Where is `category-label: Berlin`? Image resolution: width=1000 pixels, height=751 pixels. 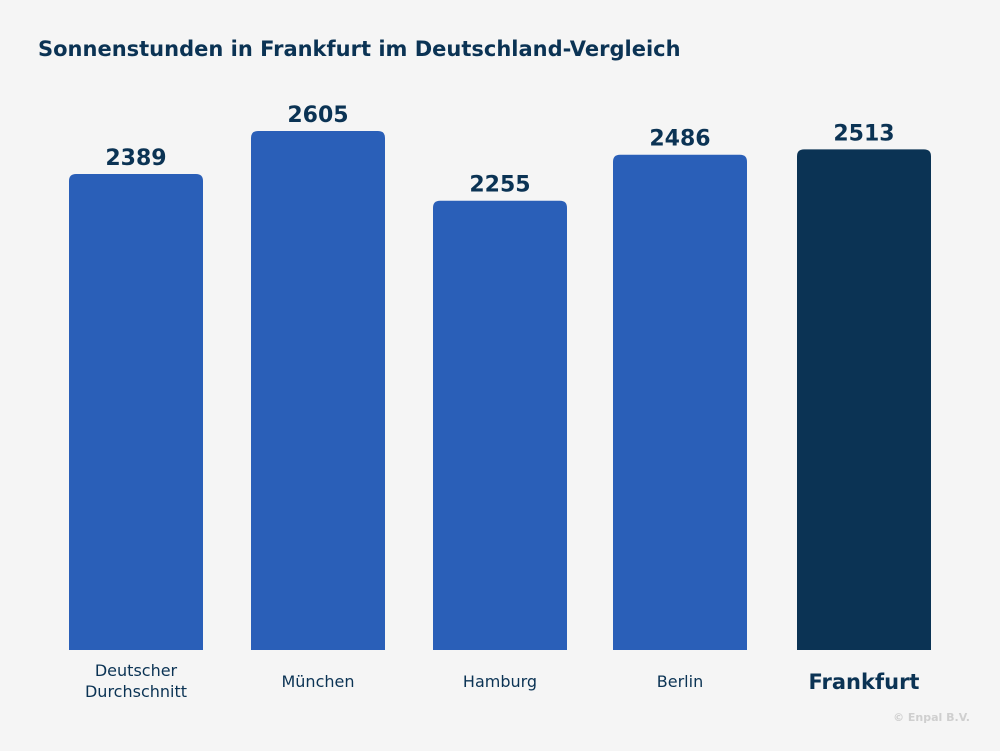
category-label: Berlin is located at coordinates (680, 681).